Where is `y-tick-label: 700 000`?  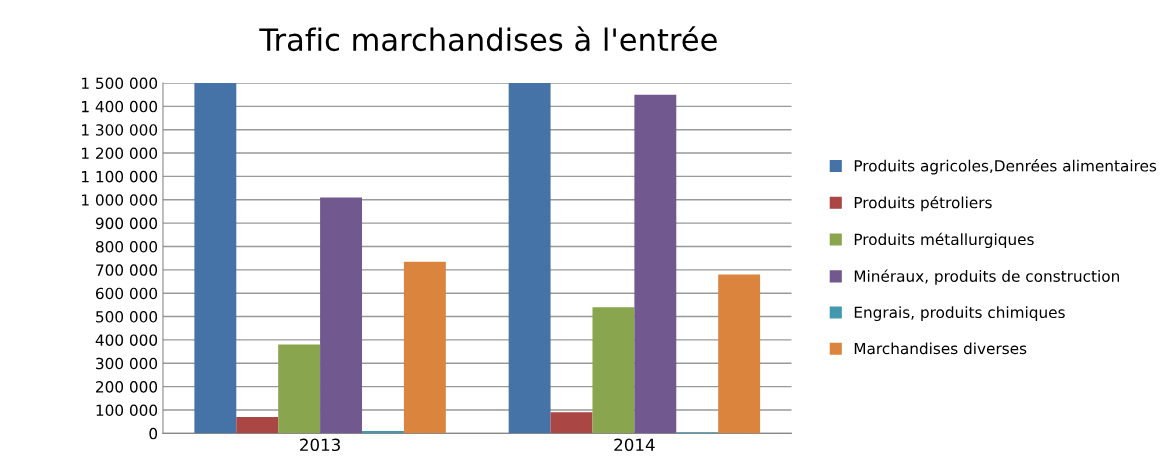
y-tick-label: 700 000 is located at coordinates (127, 270).